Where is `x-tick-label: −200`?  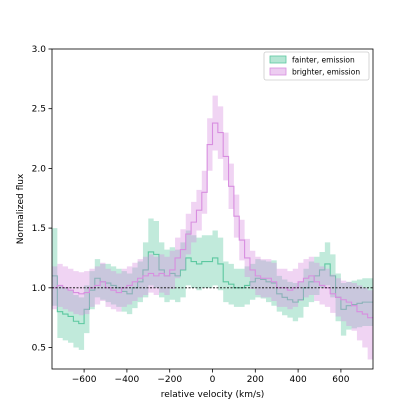
x-tick-label: −200 is located at coordinates (169, 380).